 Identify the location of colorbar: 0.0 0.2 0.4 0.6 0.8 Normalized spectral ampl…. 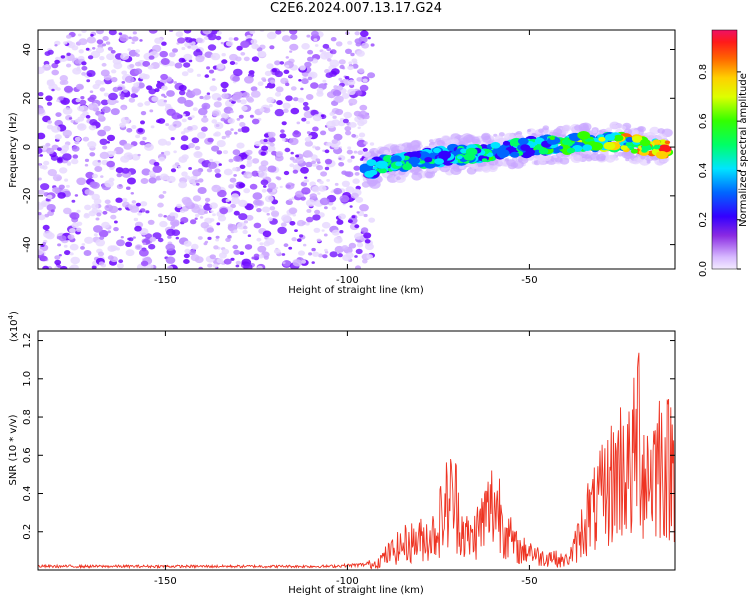
(723, 153).